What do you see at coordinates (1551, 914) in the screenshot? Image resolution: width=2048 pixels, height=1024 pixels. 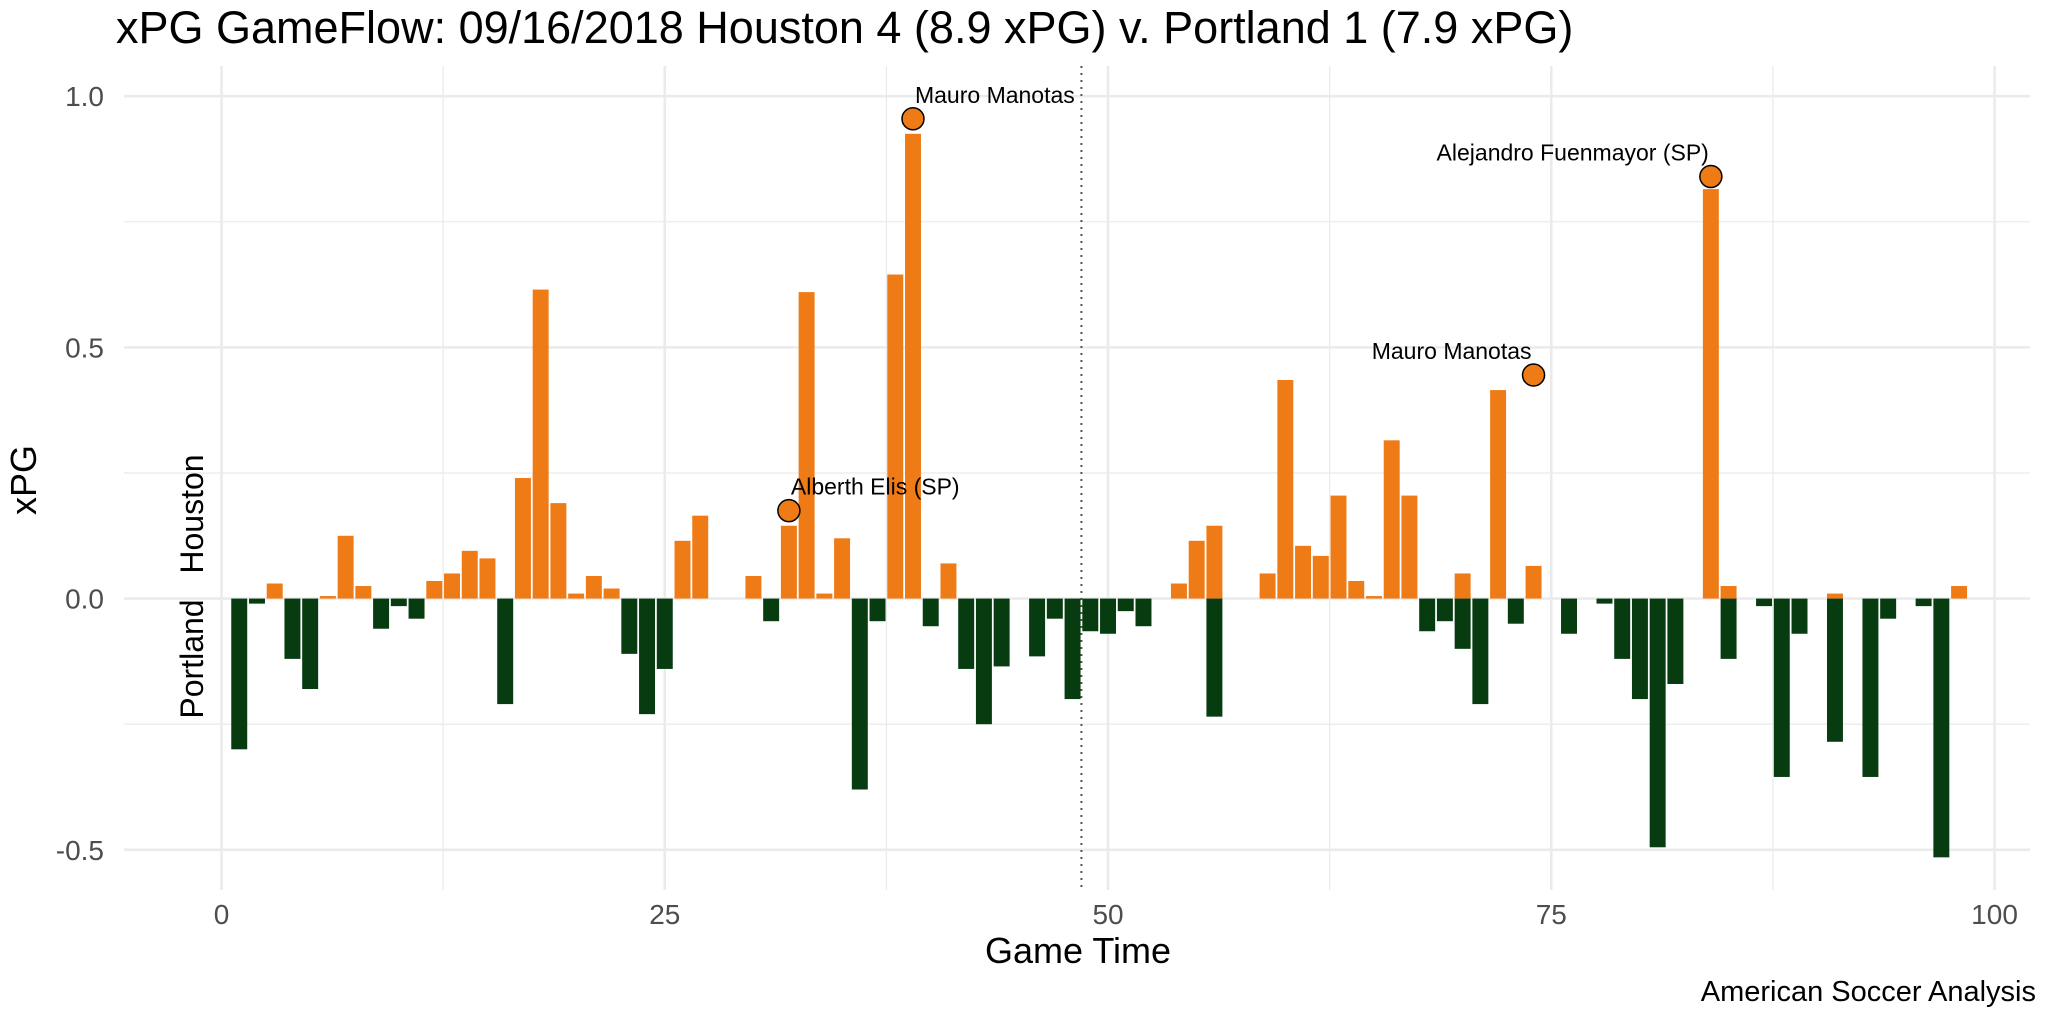 I see `x-tick-label: 75` at bounding box center [1551, 914].